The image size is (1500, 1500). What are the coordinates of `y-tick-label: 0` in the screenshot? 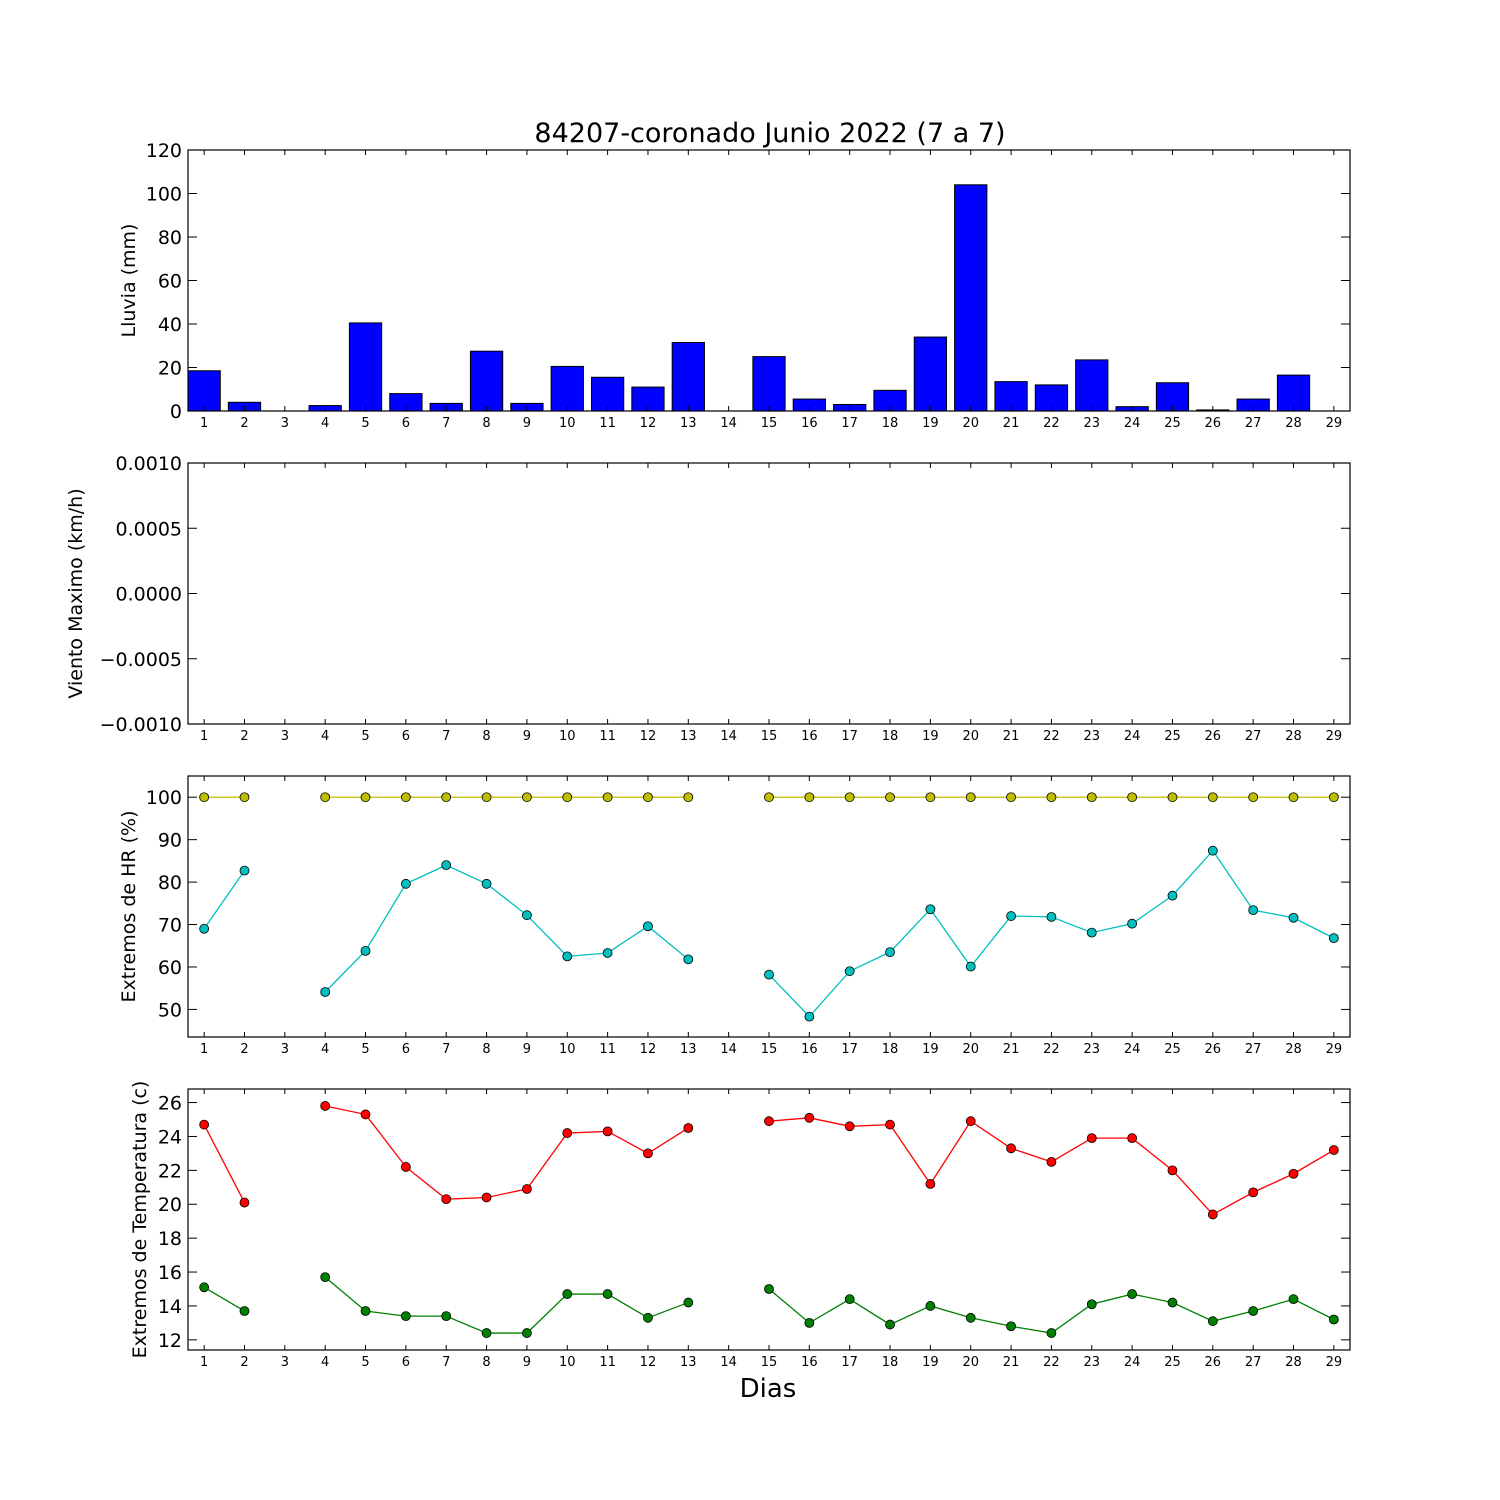 It's located at (176, 412).